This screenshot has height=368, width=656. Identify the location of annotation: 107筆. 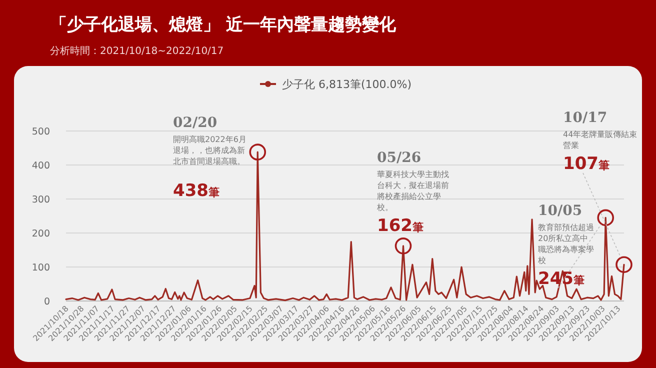
(586, 164).